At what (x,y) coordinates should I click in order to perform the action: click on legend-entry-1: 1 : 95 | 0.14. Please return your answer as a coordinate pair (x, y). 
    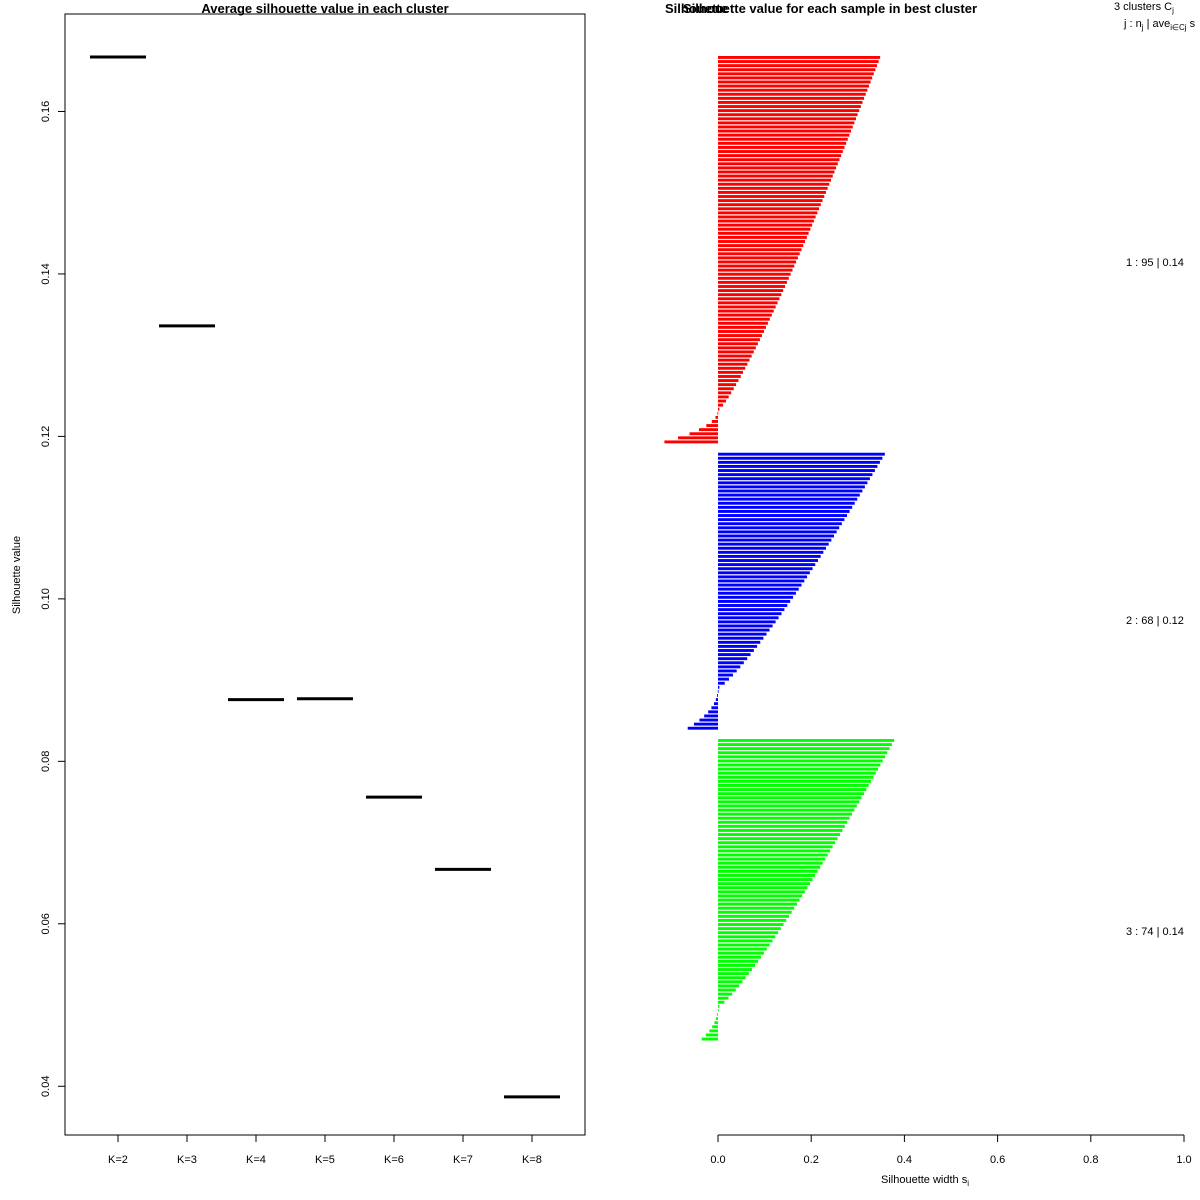
    Looking at the image, I should click on (1155, 263).